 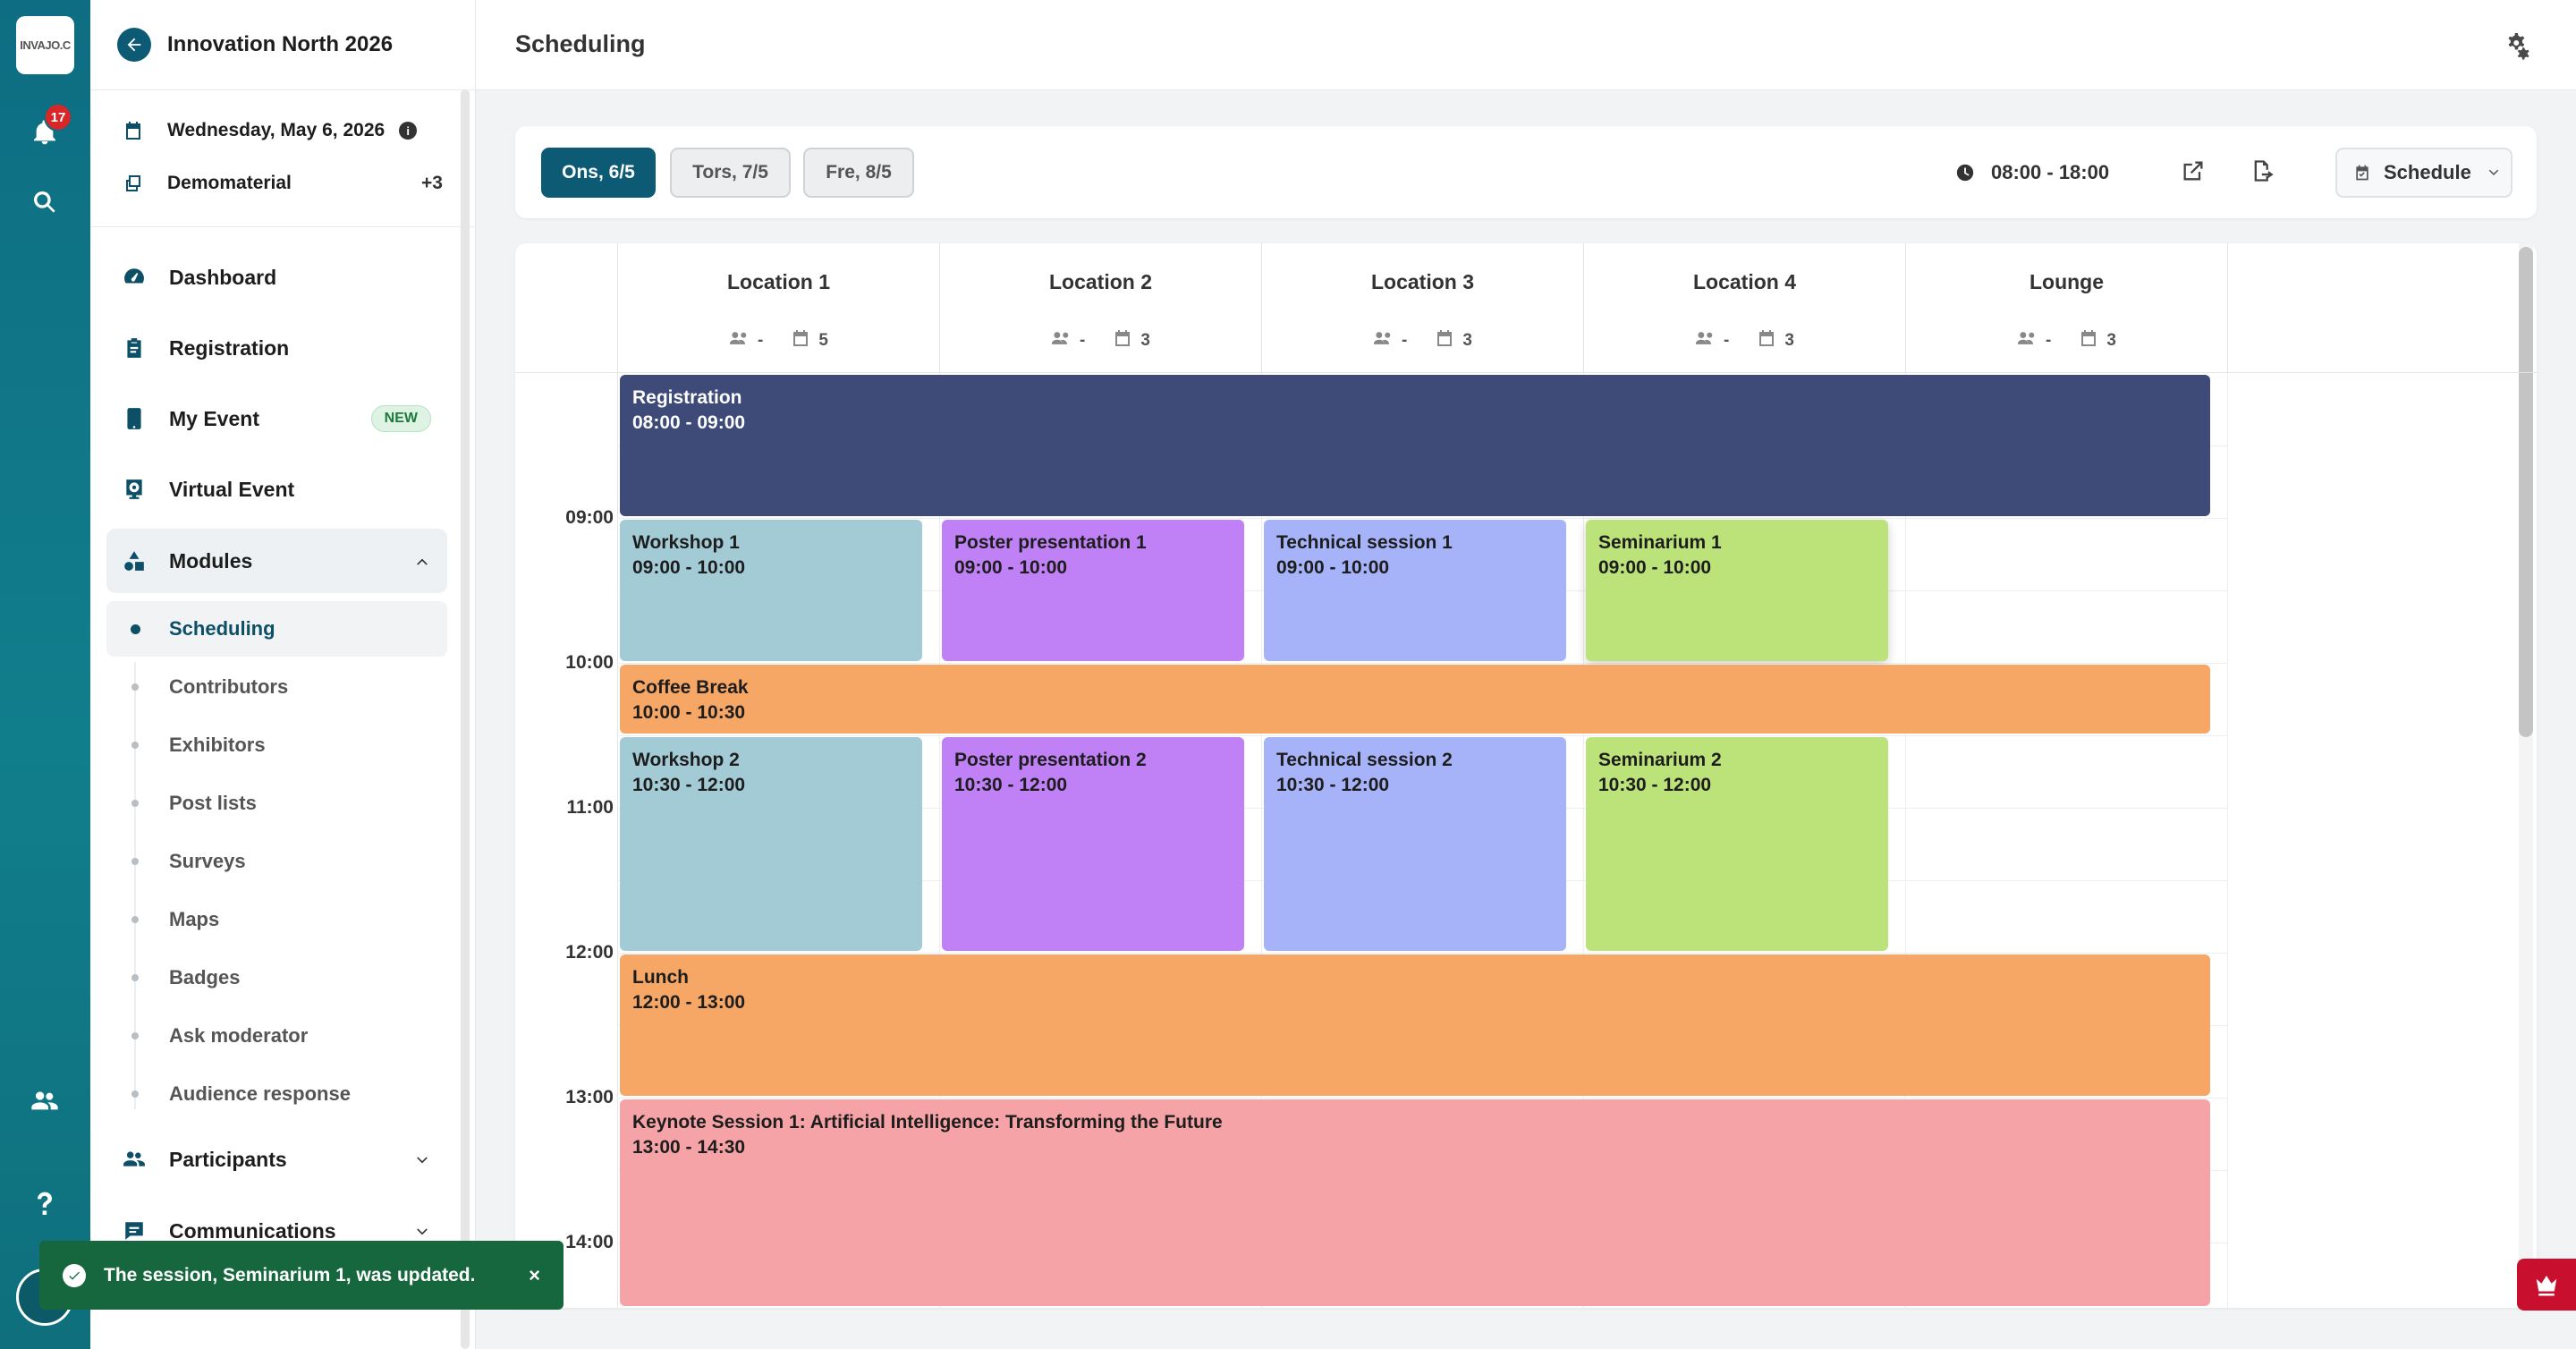 What do you see at coordinates (1737, 590) in the screenshot?
I see `session-block: Seminarium 1 09:00 - 10:00` at bounding box center [1737, 590].